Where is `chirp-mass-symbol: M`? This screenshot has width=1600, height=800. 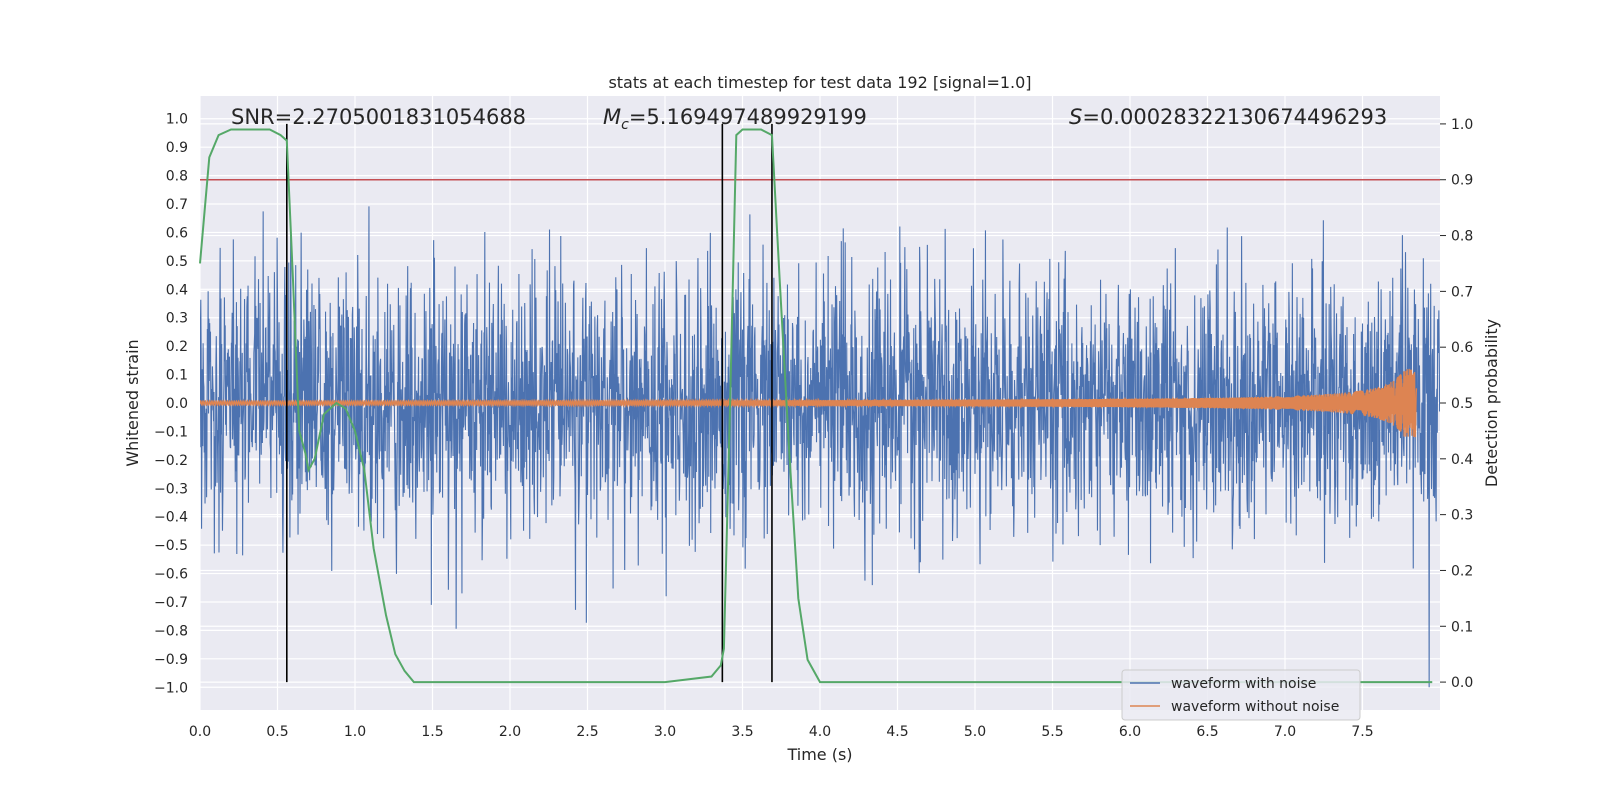 chirp-mass-symbol: M is located at coordinates (612, 117).